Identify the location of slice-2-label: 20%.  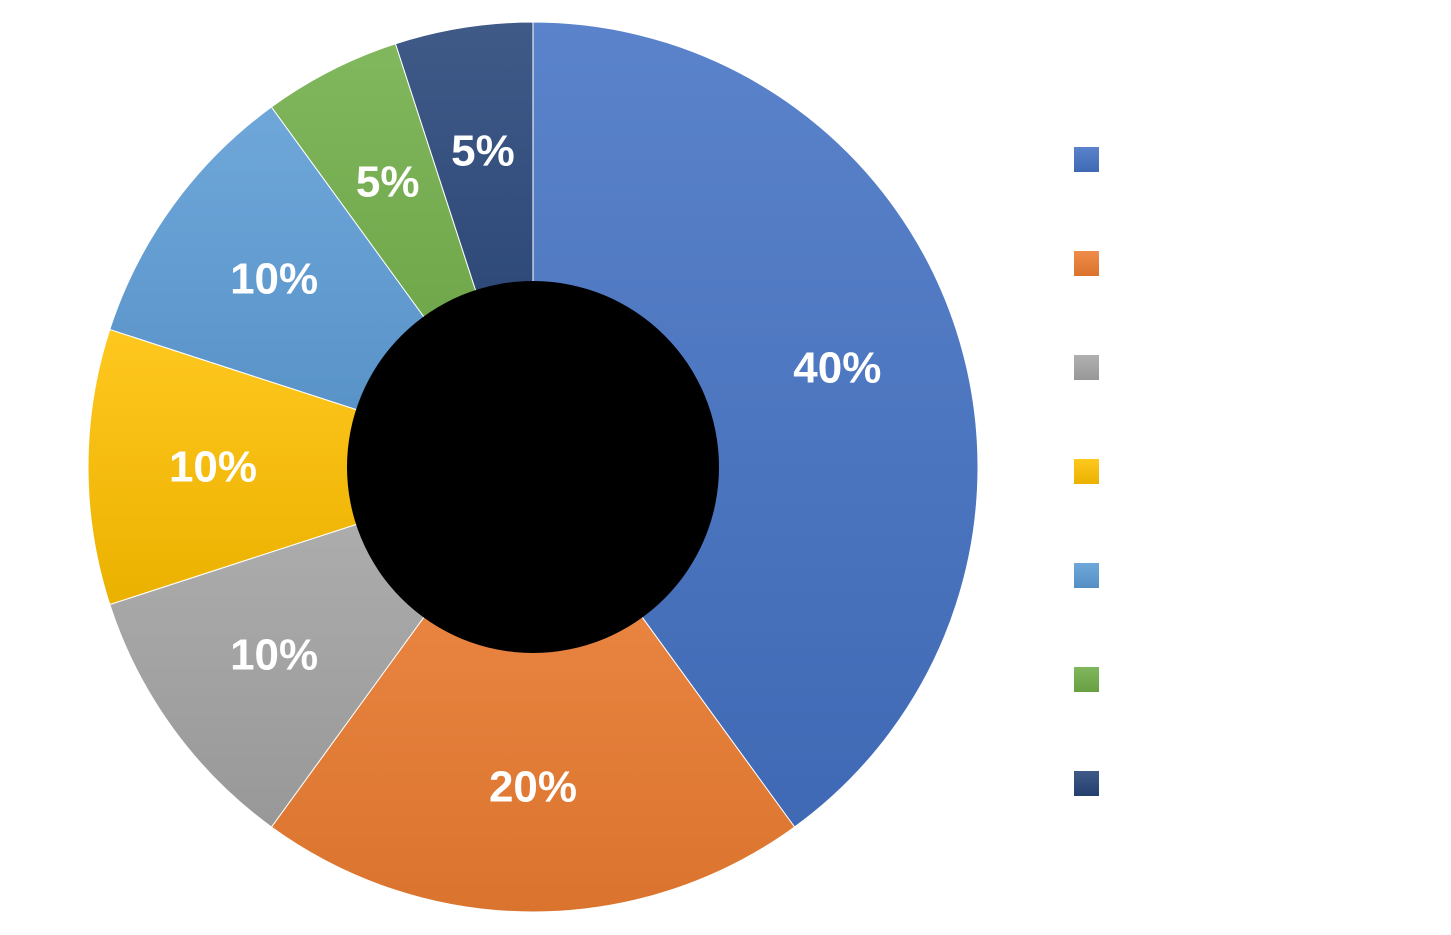
(533, 787).